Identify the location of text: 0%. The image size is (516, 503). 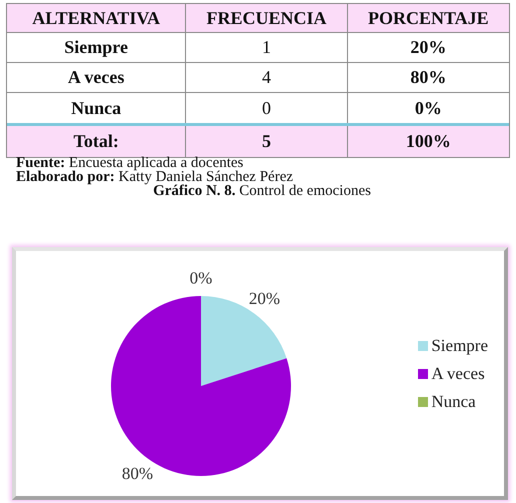
(201, 278).